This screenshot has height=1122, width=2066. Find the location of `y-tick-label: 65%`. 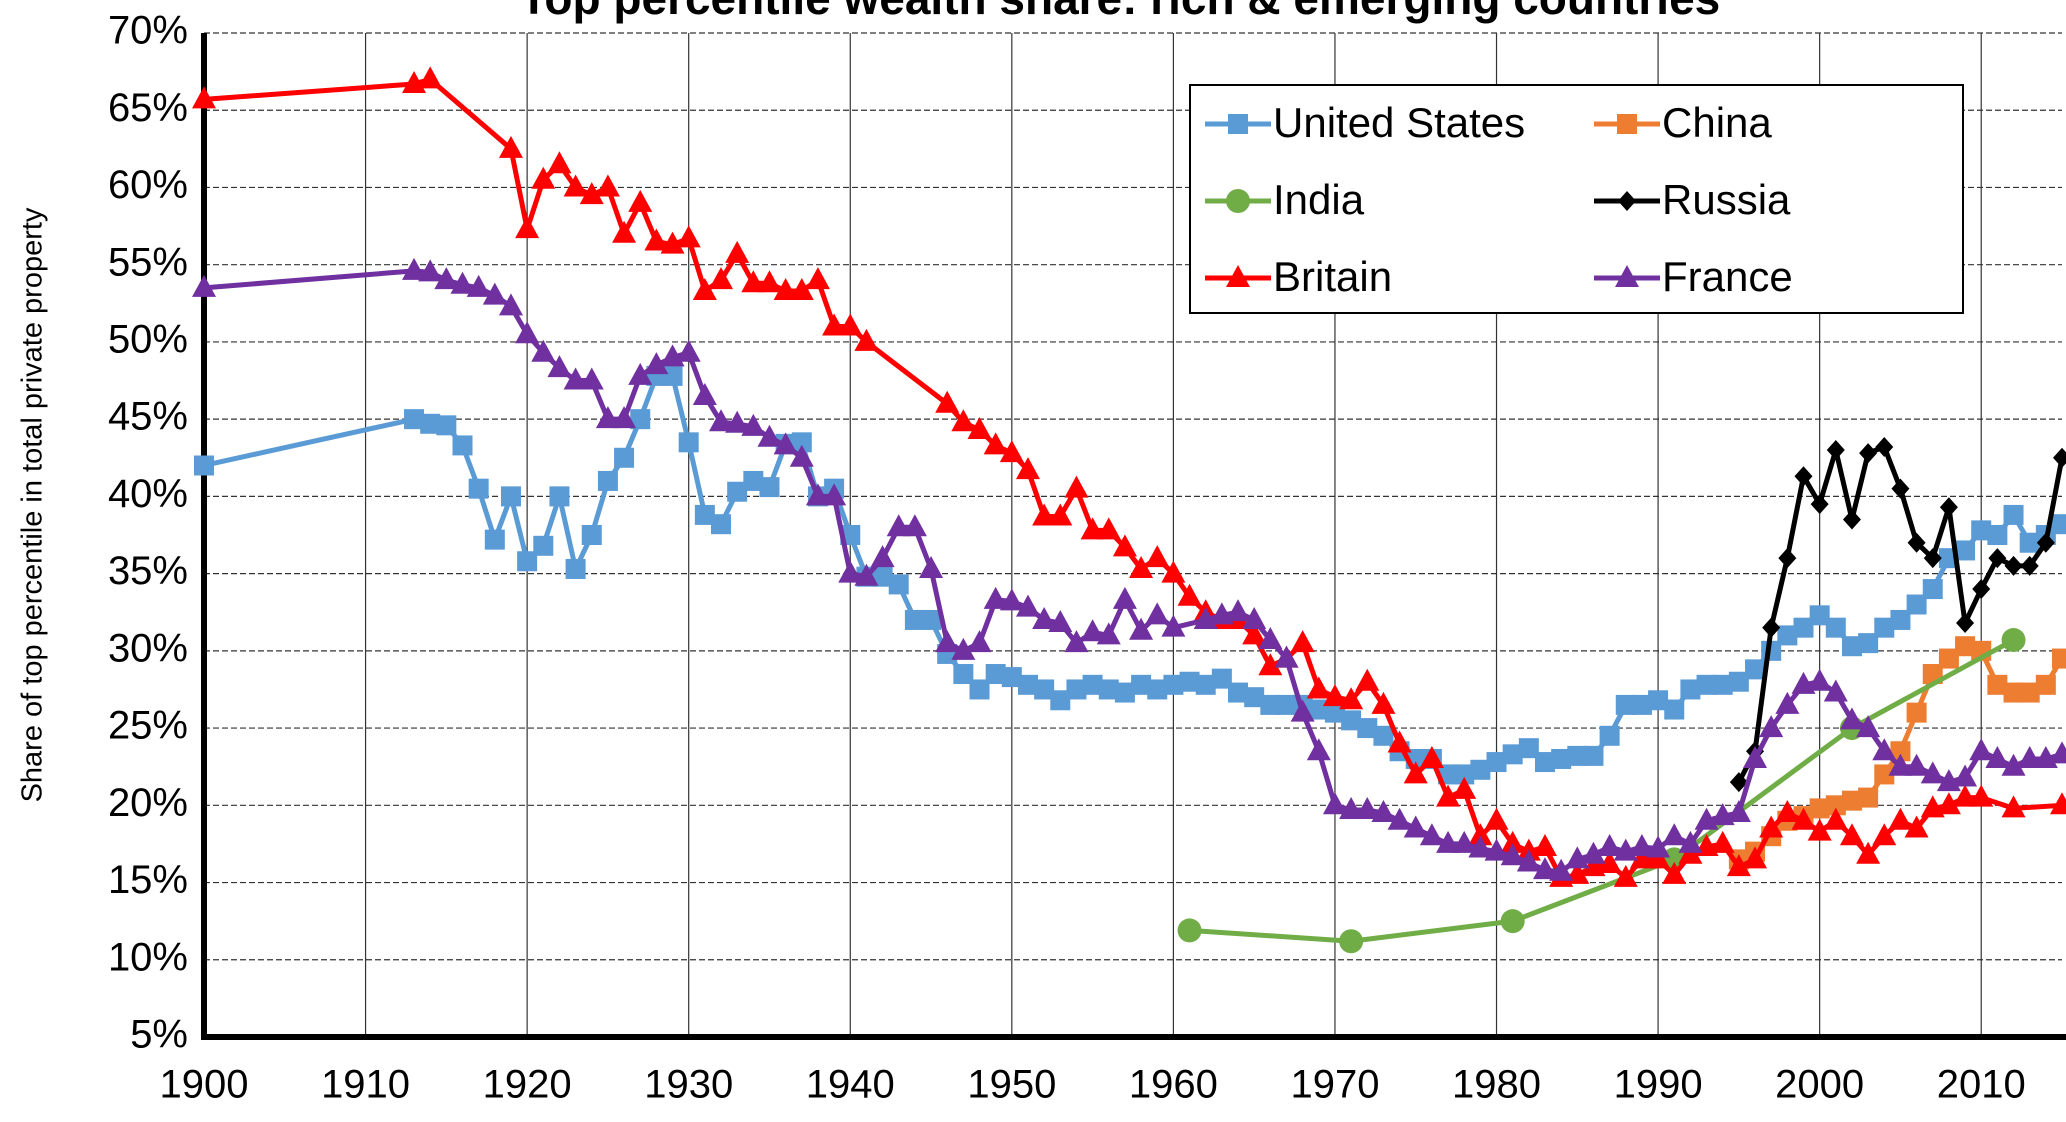

y-tick-label: 65% is located at coordinates (148, 108).